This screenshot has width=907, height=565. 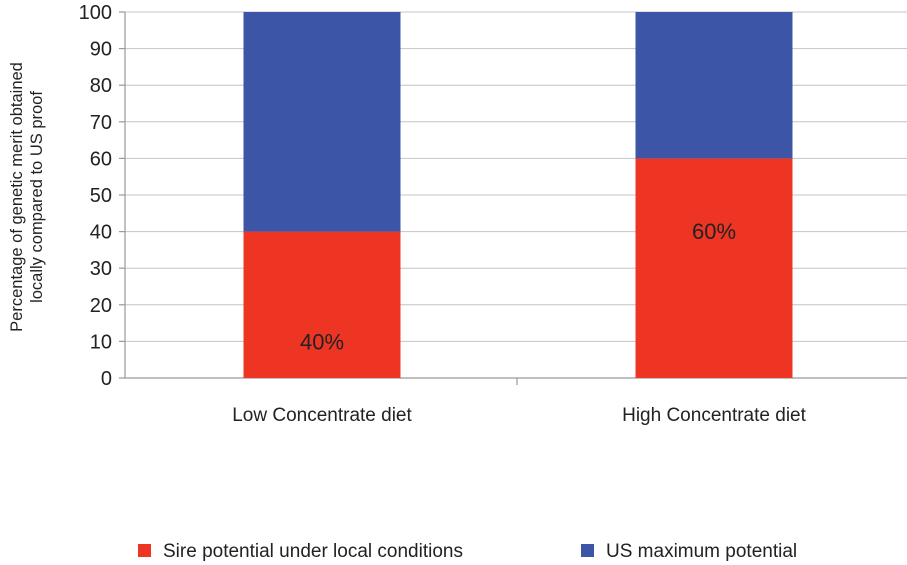 What do you see at coordinates (322, 341) in the screenshot?
I see `data-label: 40%` at bounding box center [322, 341].